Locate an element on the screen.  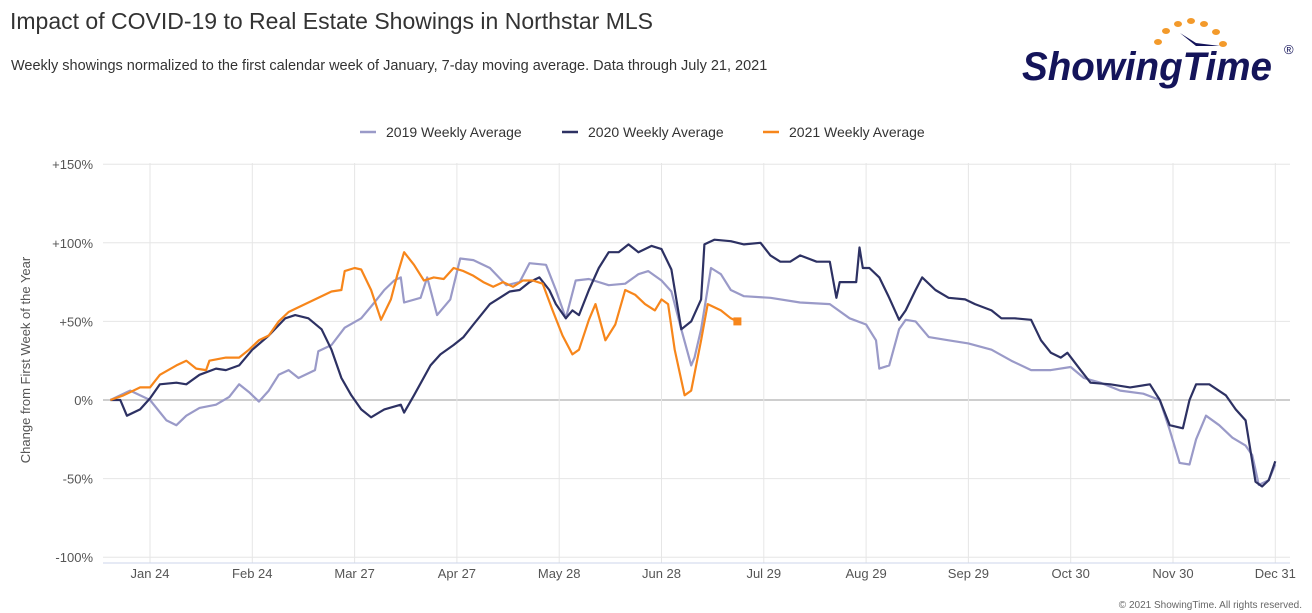
x-tick-label: Jul 29 is located at coordinates (763, 573).